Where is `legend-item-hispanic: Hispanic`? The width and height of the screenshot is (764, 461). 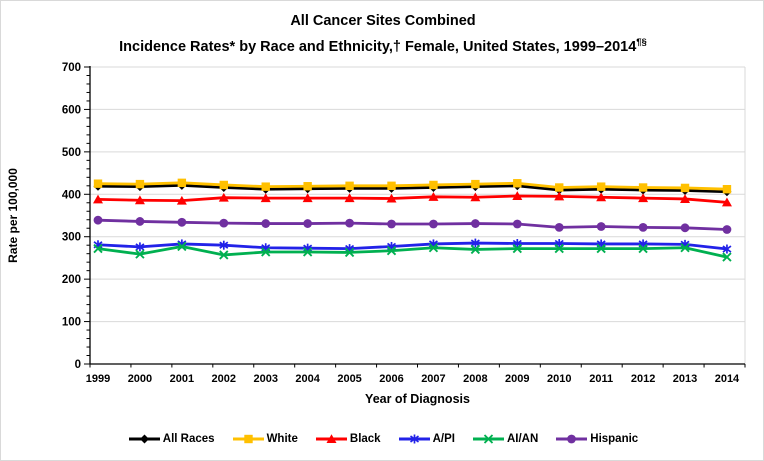 legend-item-hispanic: Hispanic is located at coordinates (596, 439).